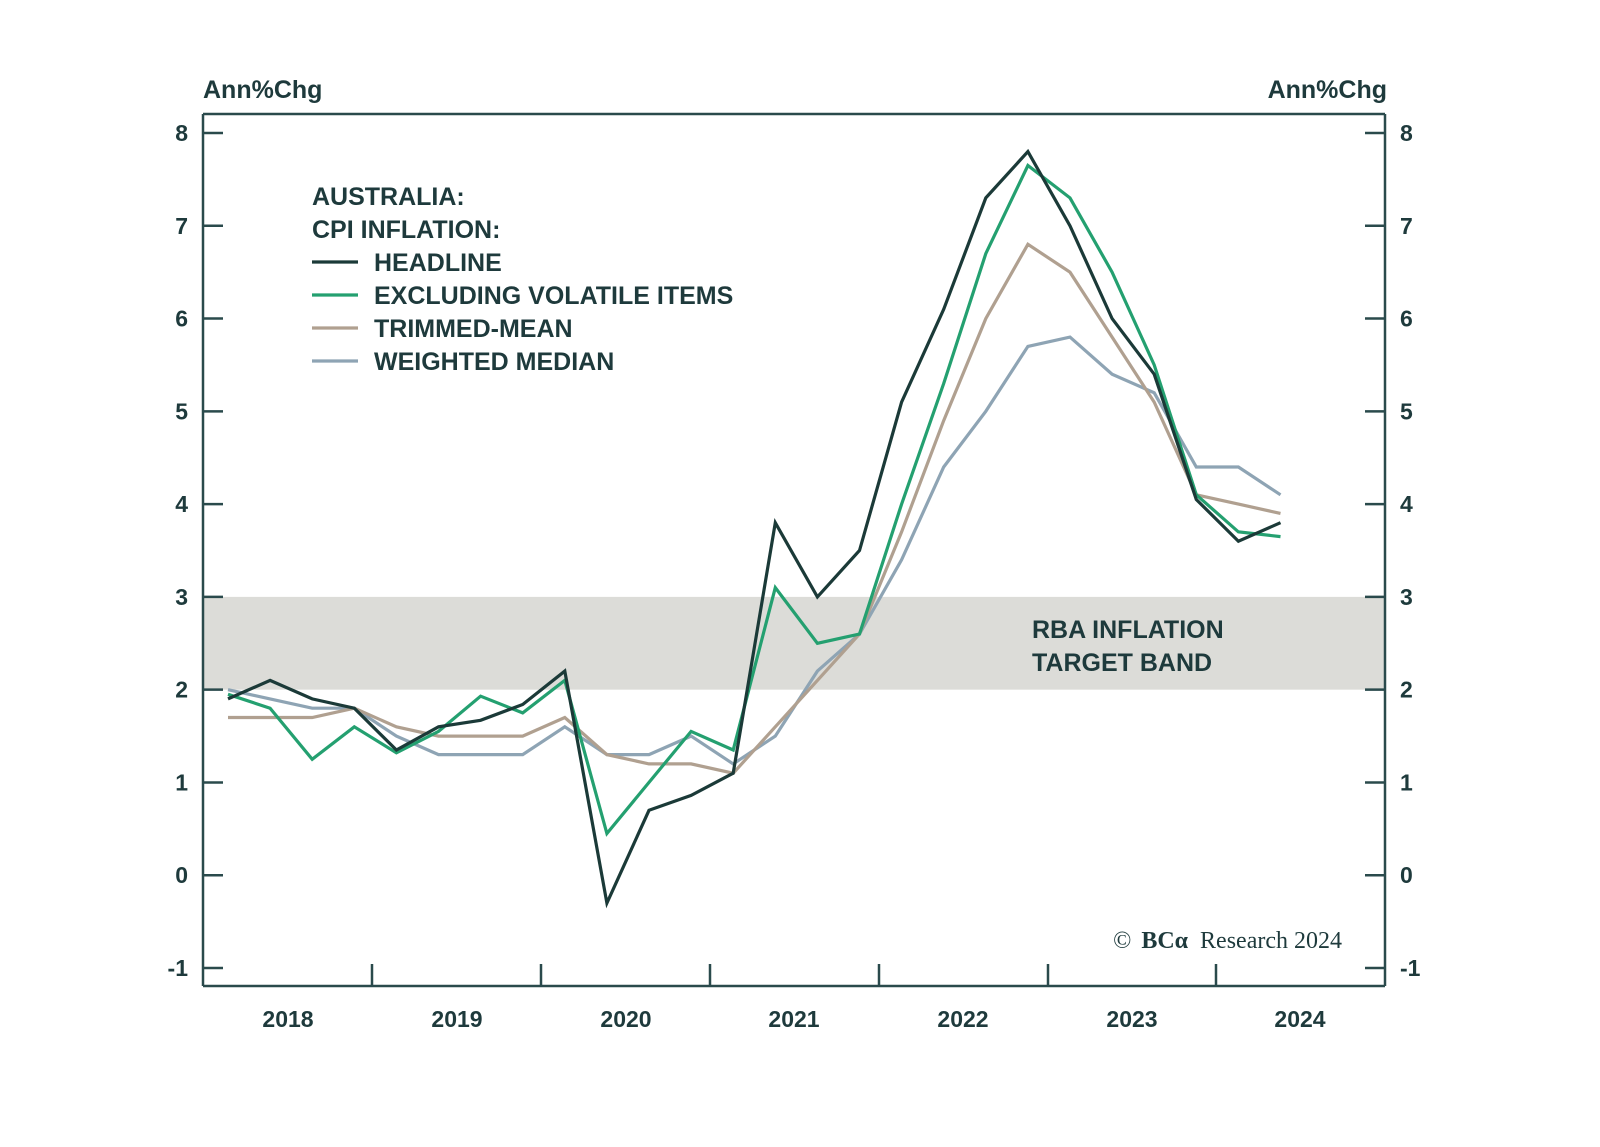 Image resolution: width=1600 pixels, height=1147 pixels. Describe the element at coordinates (1122, 941) in the screenshot. I see `copyright-symbol: ©` at that location.